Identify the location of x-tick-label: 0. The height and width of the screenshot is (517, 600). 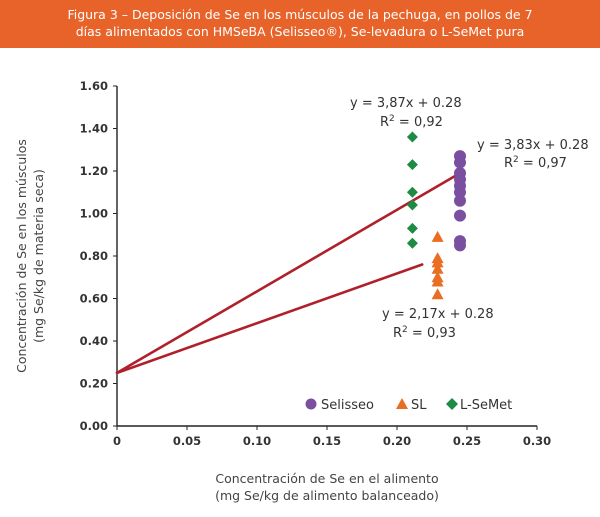
(117, 441).